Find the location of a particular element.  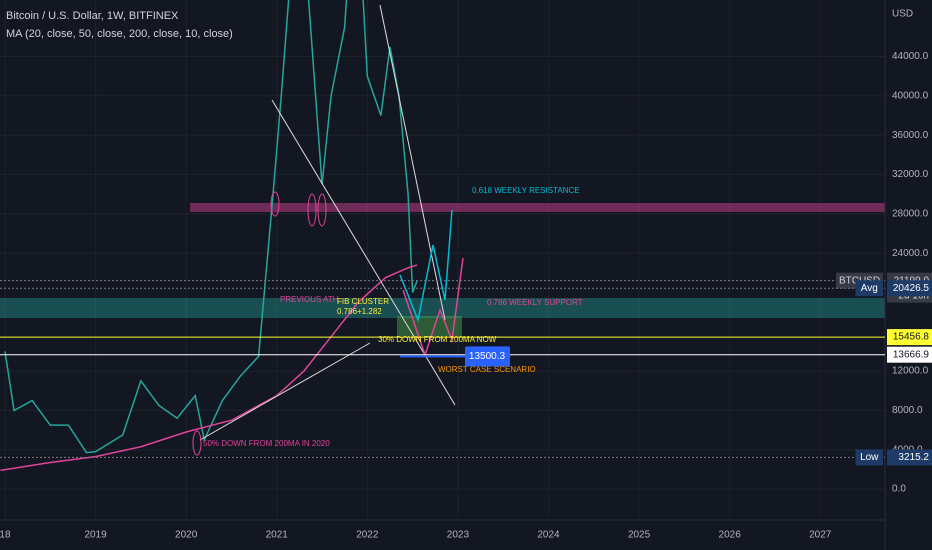

y-tick-label: 32000.0 is located at coordinates (910, 174).